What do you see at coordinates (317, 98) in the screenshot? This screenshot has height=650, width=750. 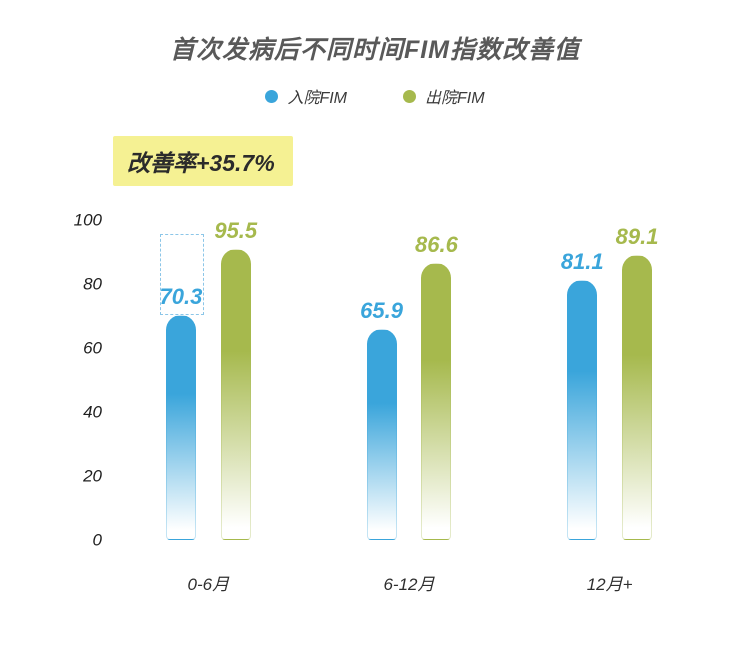 I see `legend-label: 入院FIM` at bounding box center [317, 98].